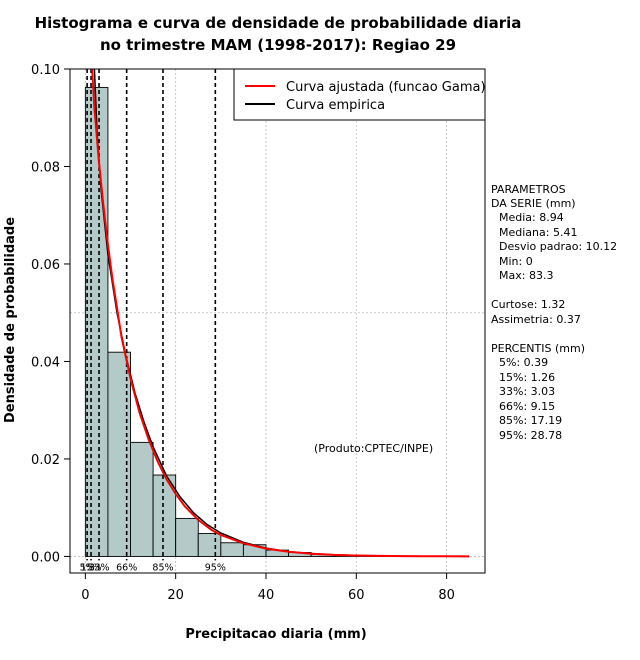  I want to click on stat-max: Max: 83.3, so click(526, 275).